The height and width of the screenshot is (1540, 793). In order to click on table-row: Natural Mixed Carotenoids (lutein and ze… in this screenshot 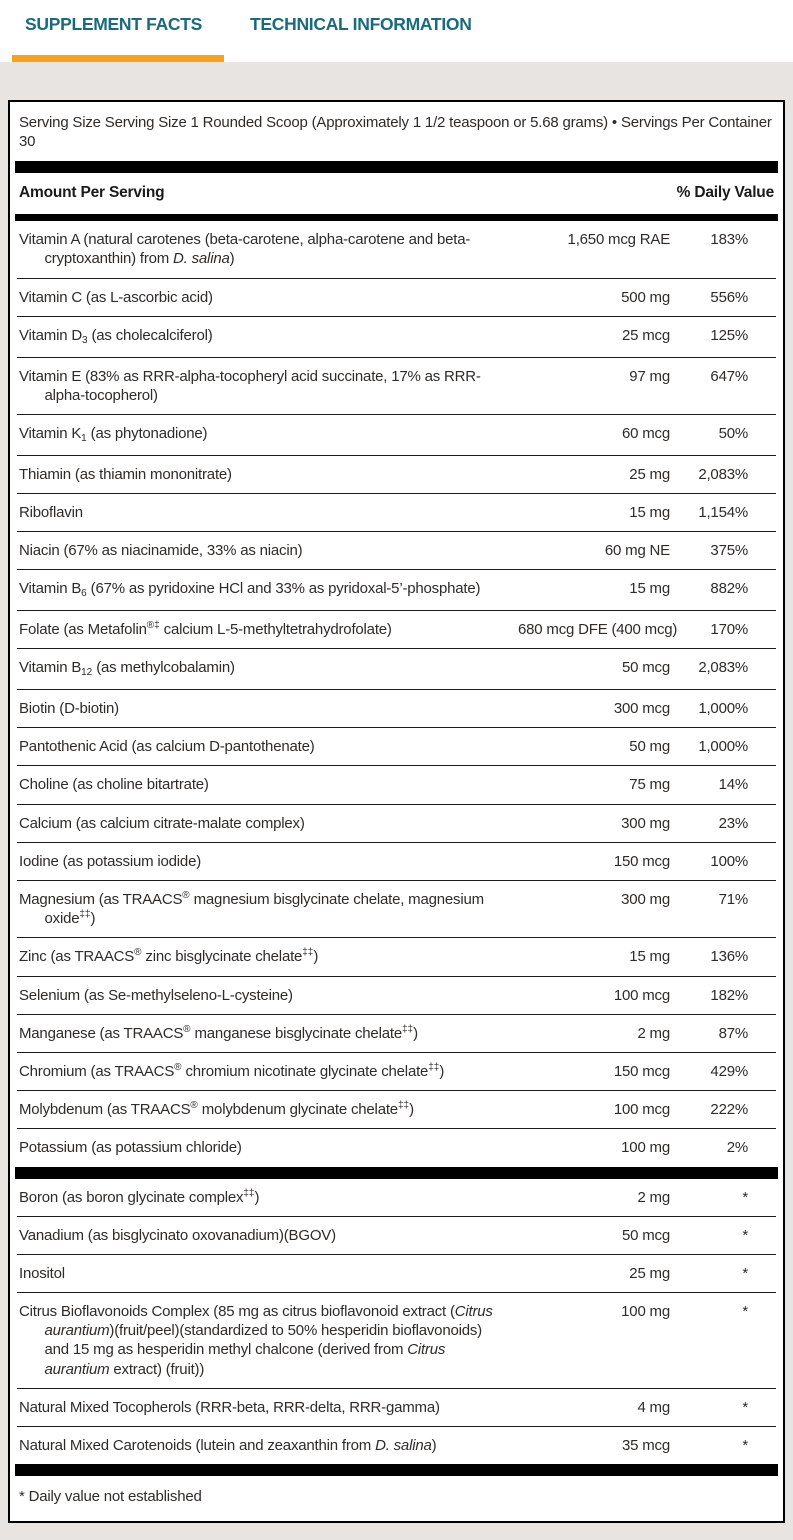, I will do `click(396, 1445)`.